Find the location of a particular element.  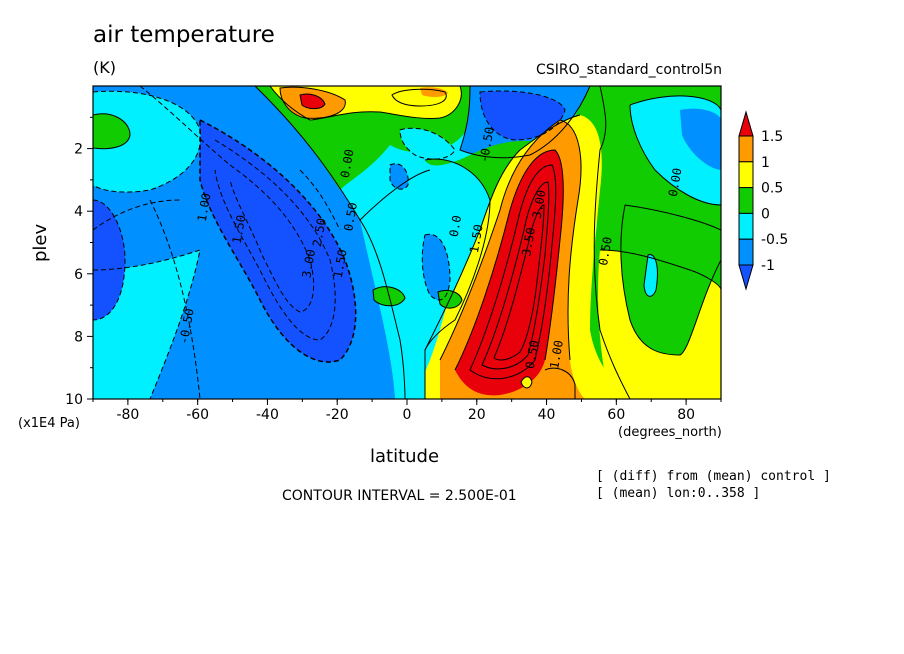

region-equator-cyan is located at coordinates (410, 284).